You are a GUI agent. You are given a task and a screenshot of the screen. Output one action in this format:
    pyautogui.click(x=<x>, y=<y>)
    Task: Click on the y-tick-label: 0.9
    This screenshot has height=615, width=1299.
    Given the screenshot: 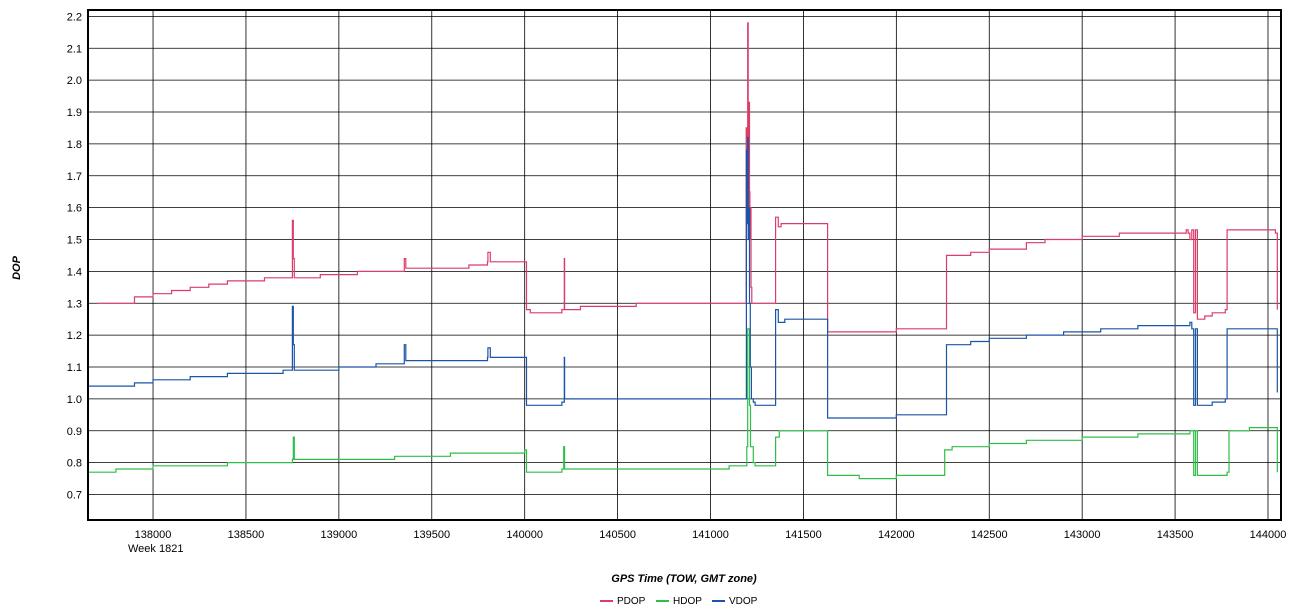 What is the action you would take?
    pyautogui.click(x=74, y=432)
    